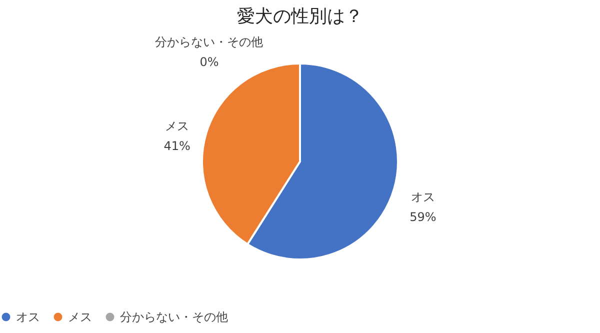 This screenshot has width=600, height=333. Describe the element at coordinates (423, 217) in the screenshot. I see `data-label: 59%` at that location.